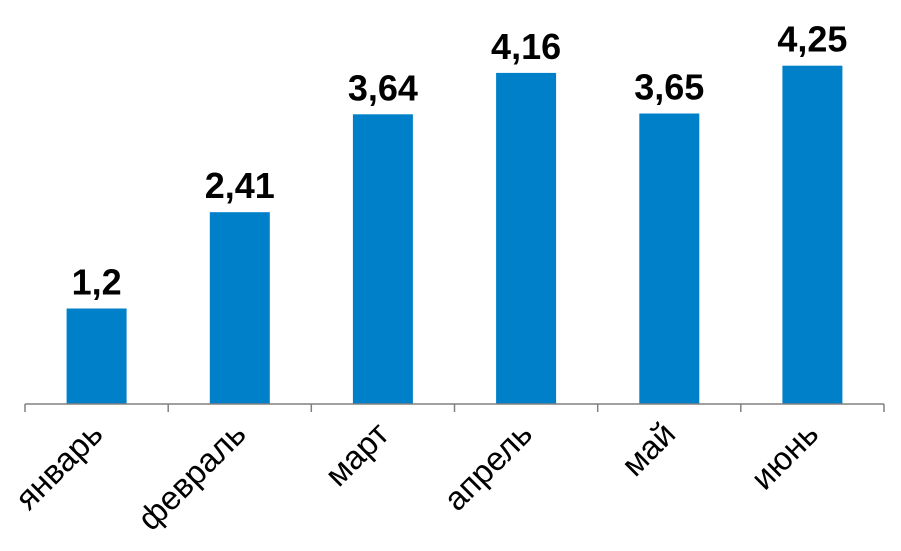 This screenshot has width=901, height=551. What do you see at coordinates (191, 476) in the screenshot?
I see `category-label-2: февраль` at bounding box center [191, 476].